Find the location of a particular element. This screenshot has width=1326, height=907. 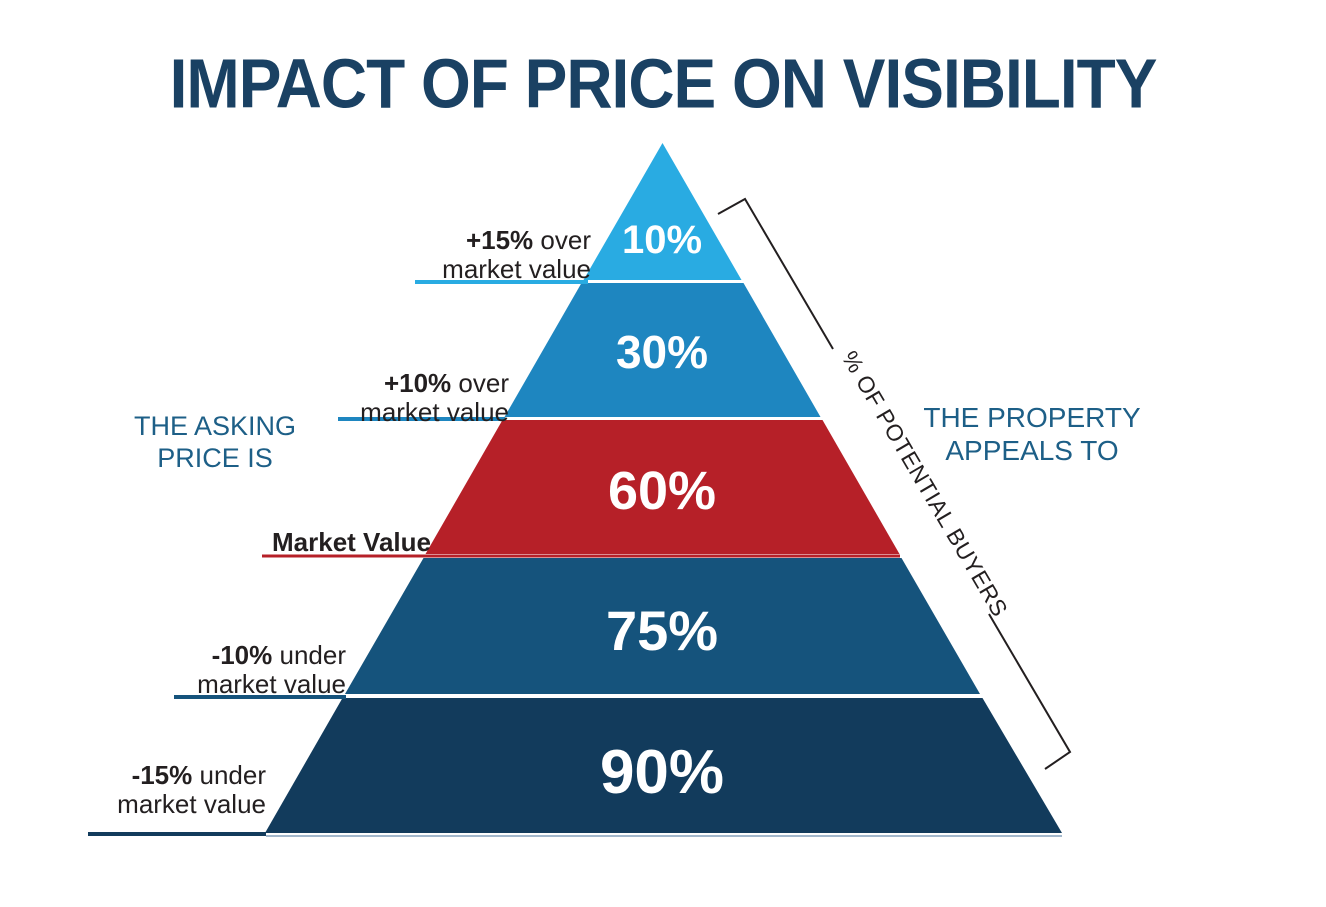

left-heading: THE ASKING PRICE IS is located at coordinates (215, 443).